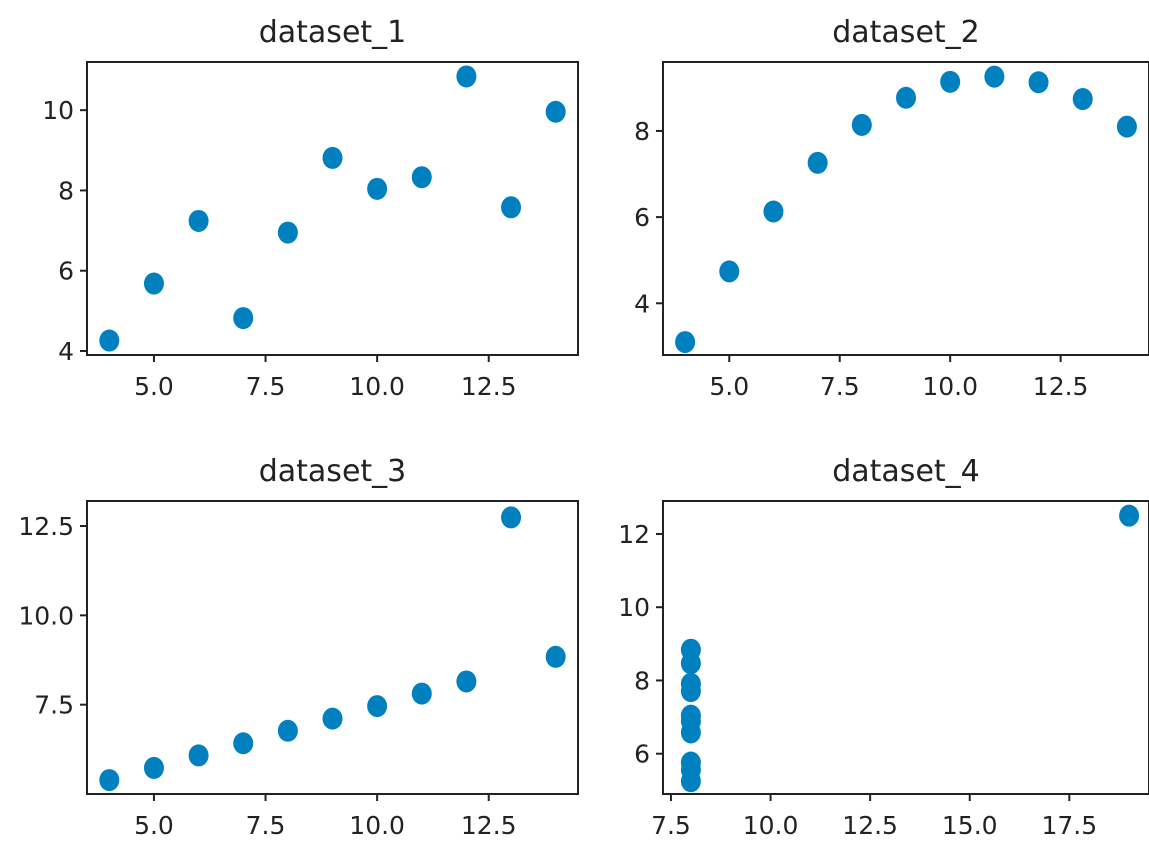 This screenshot has height=852, width=1149. Describe the element at coordinates (970, 825) in the screenshot. I see `x-tick-label: 15.0` at that location.